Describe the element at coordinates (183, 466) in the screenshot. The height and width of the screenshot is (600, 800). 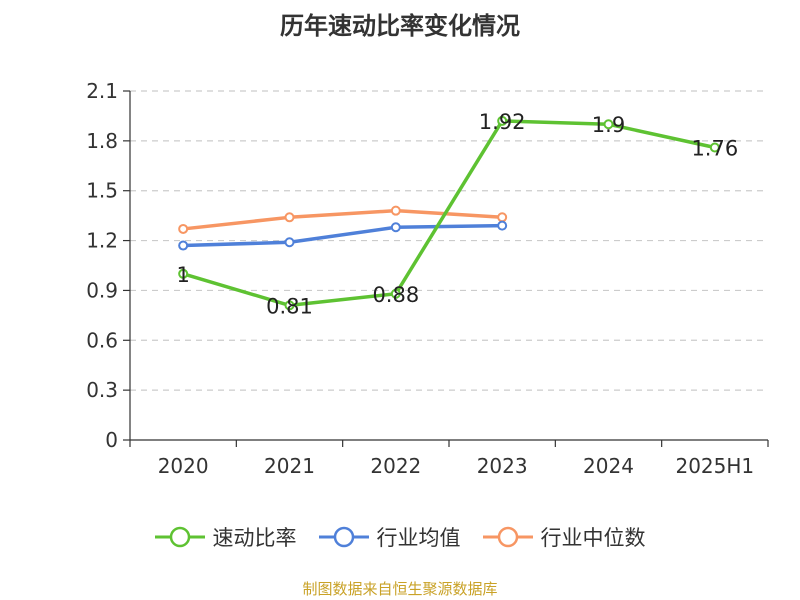
I see `x-tick-label: 2020` at that location.